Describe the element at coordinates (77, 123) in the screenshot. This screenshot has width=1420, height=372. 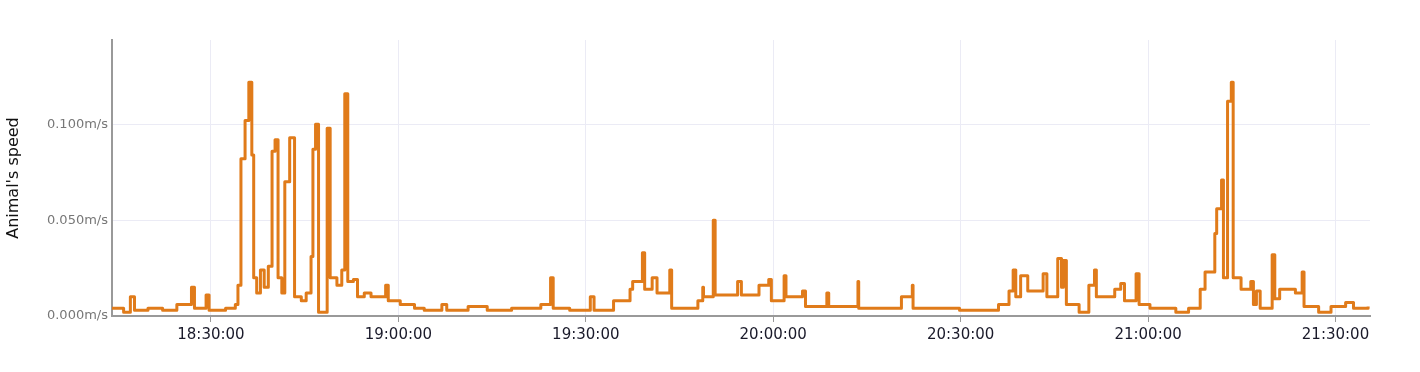
I see `y-tick-label: 0.100m/s` at that location.